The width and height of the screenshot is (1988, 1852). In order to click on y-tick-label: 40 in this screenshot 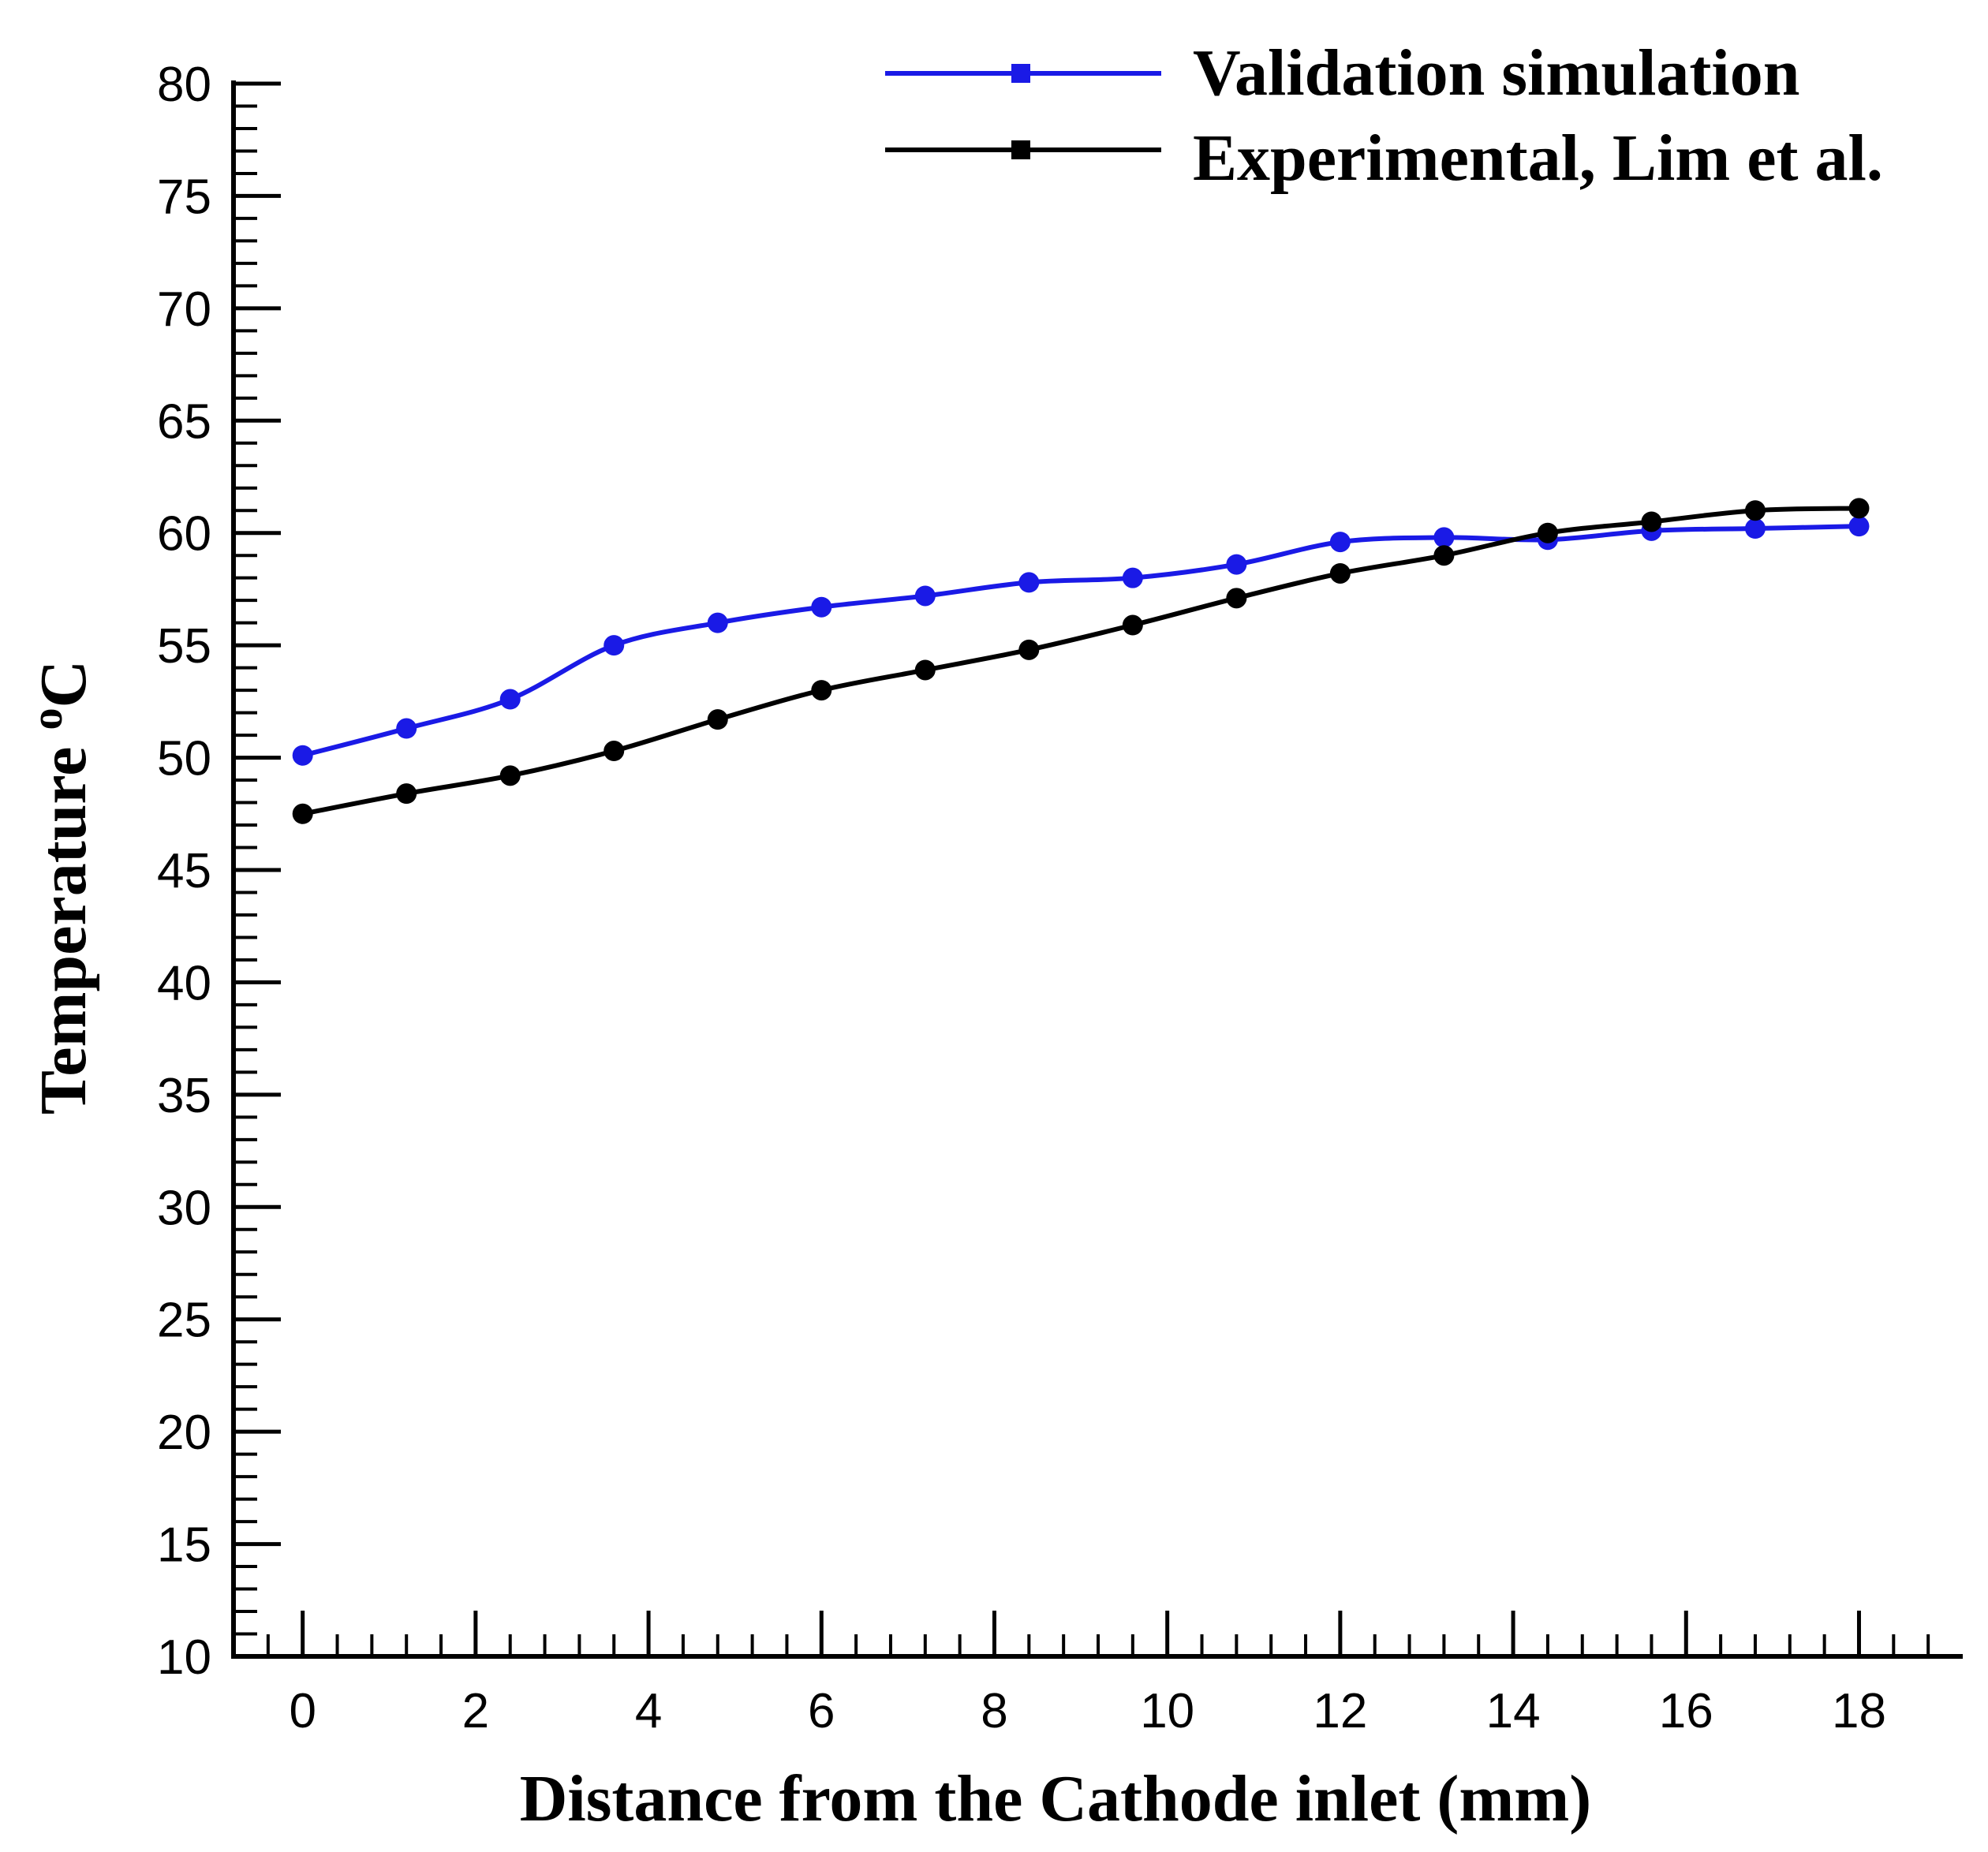, I will do `click(184, 983)`.